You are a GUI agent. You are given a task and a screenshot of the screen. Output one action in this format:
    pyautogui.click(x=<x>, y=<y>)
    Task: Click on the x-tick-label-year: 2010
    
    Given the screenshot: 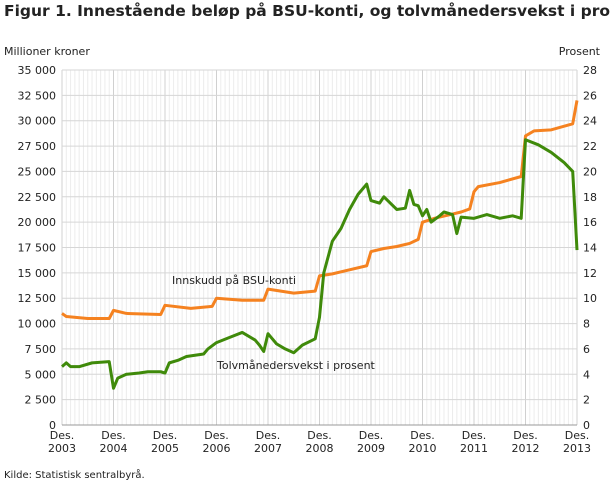 What is the action you would take?
    pyautogui.click(x=423, y=448)
    